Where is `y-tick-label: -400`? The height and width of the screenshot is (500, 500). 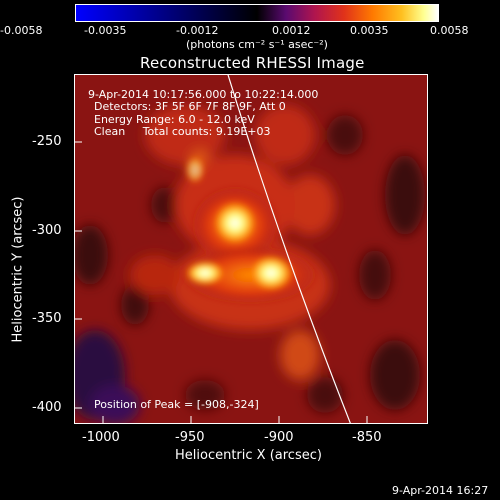
y-tick-label: -400 is located at coordinates (47, 407).